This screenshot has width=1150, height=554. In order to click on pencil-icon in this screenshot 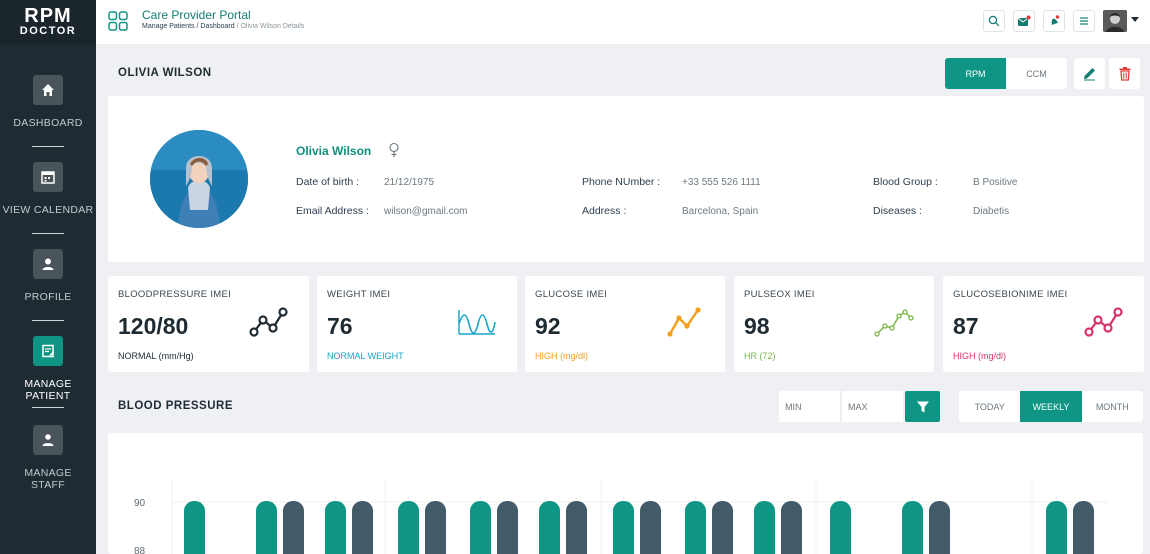, I will do `click(1089, 74)`.